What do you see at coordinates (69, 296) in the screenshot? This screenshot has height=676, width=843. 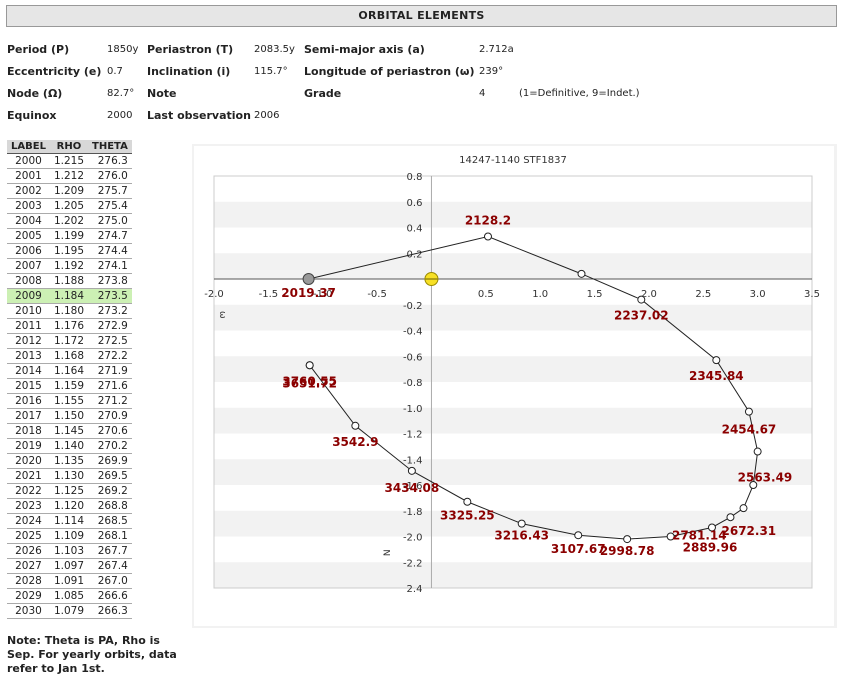 I see `table-row: 2009 1.184 273.5` at bounding box center [69, 296].